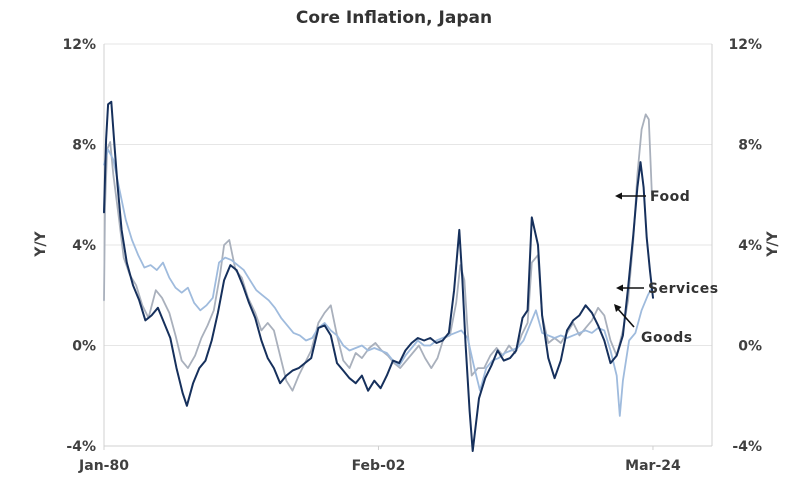 The height and width of the screenshot is (484, 808). I want to click on y-tick-label-right: 0%, so click(750, 347).